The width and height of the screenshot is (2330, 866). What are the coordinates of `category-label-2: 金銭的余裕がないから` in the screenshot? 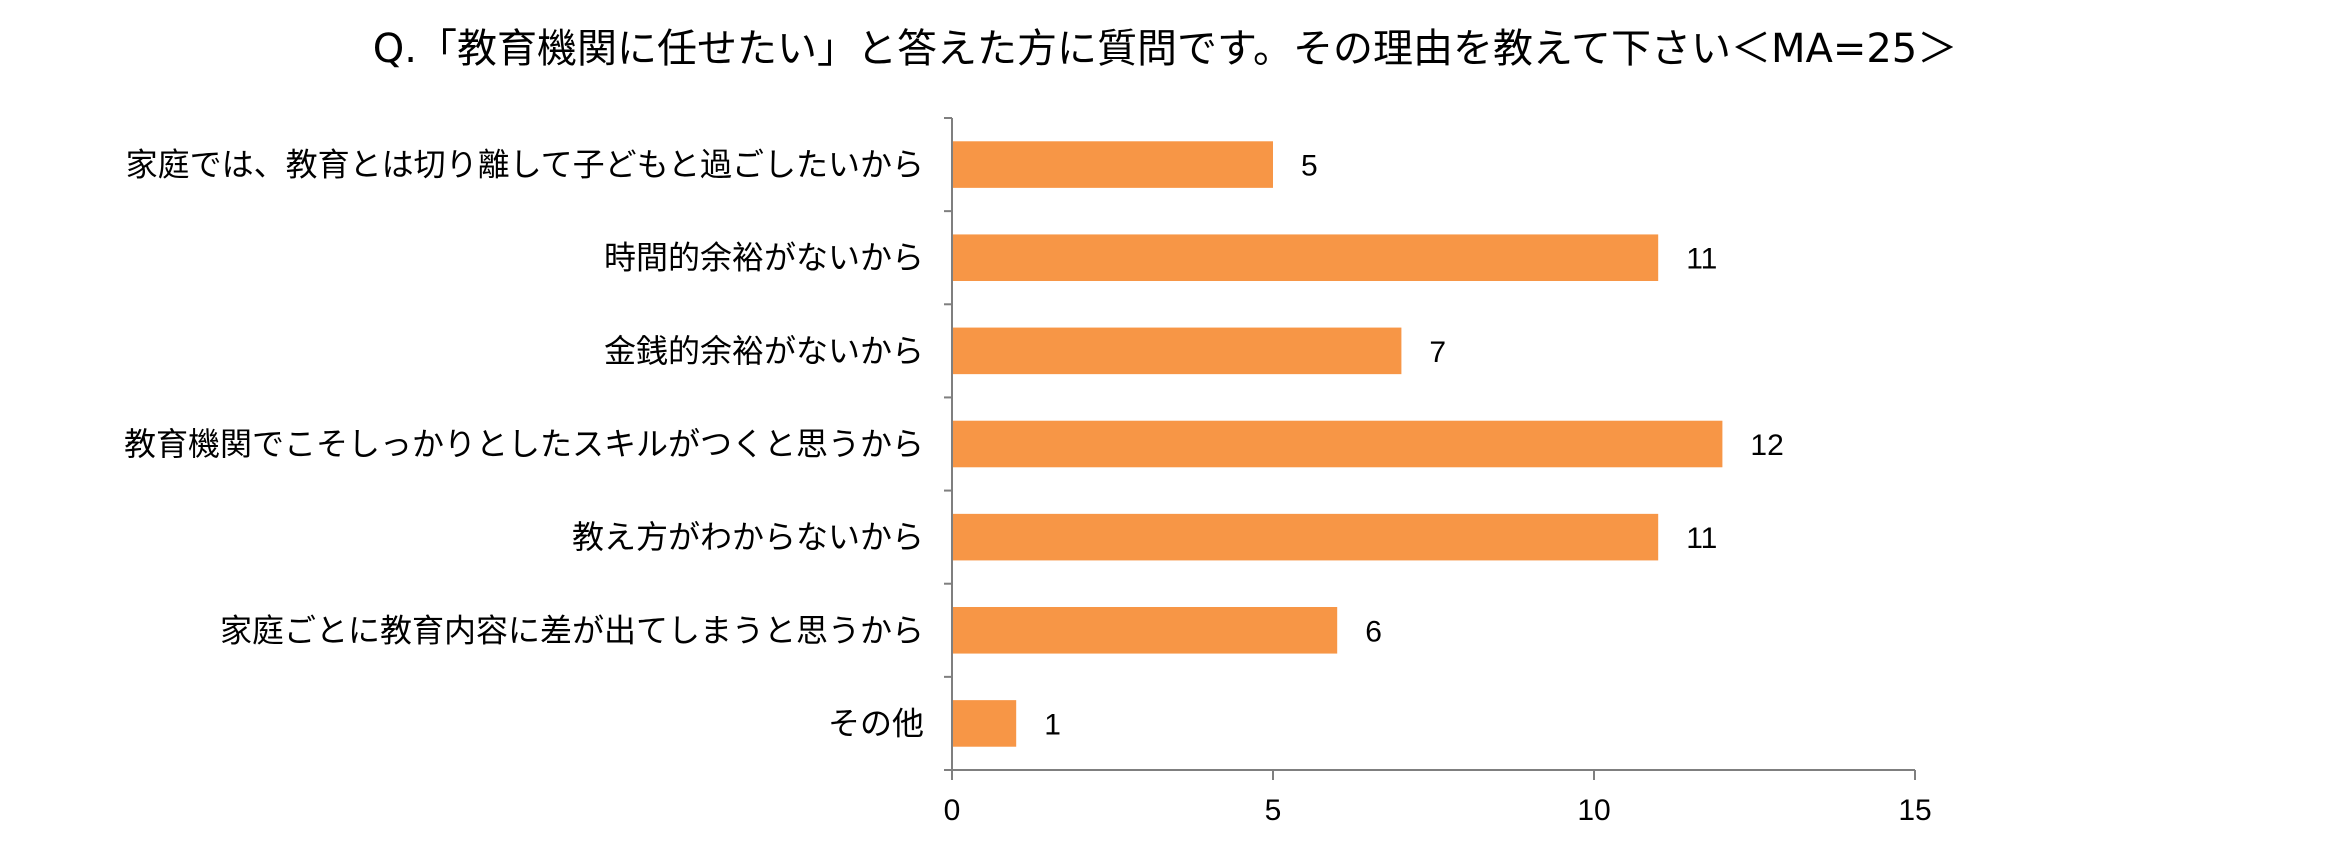 It's located at (764, 351).